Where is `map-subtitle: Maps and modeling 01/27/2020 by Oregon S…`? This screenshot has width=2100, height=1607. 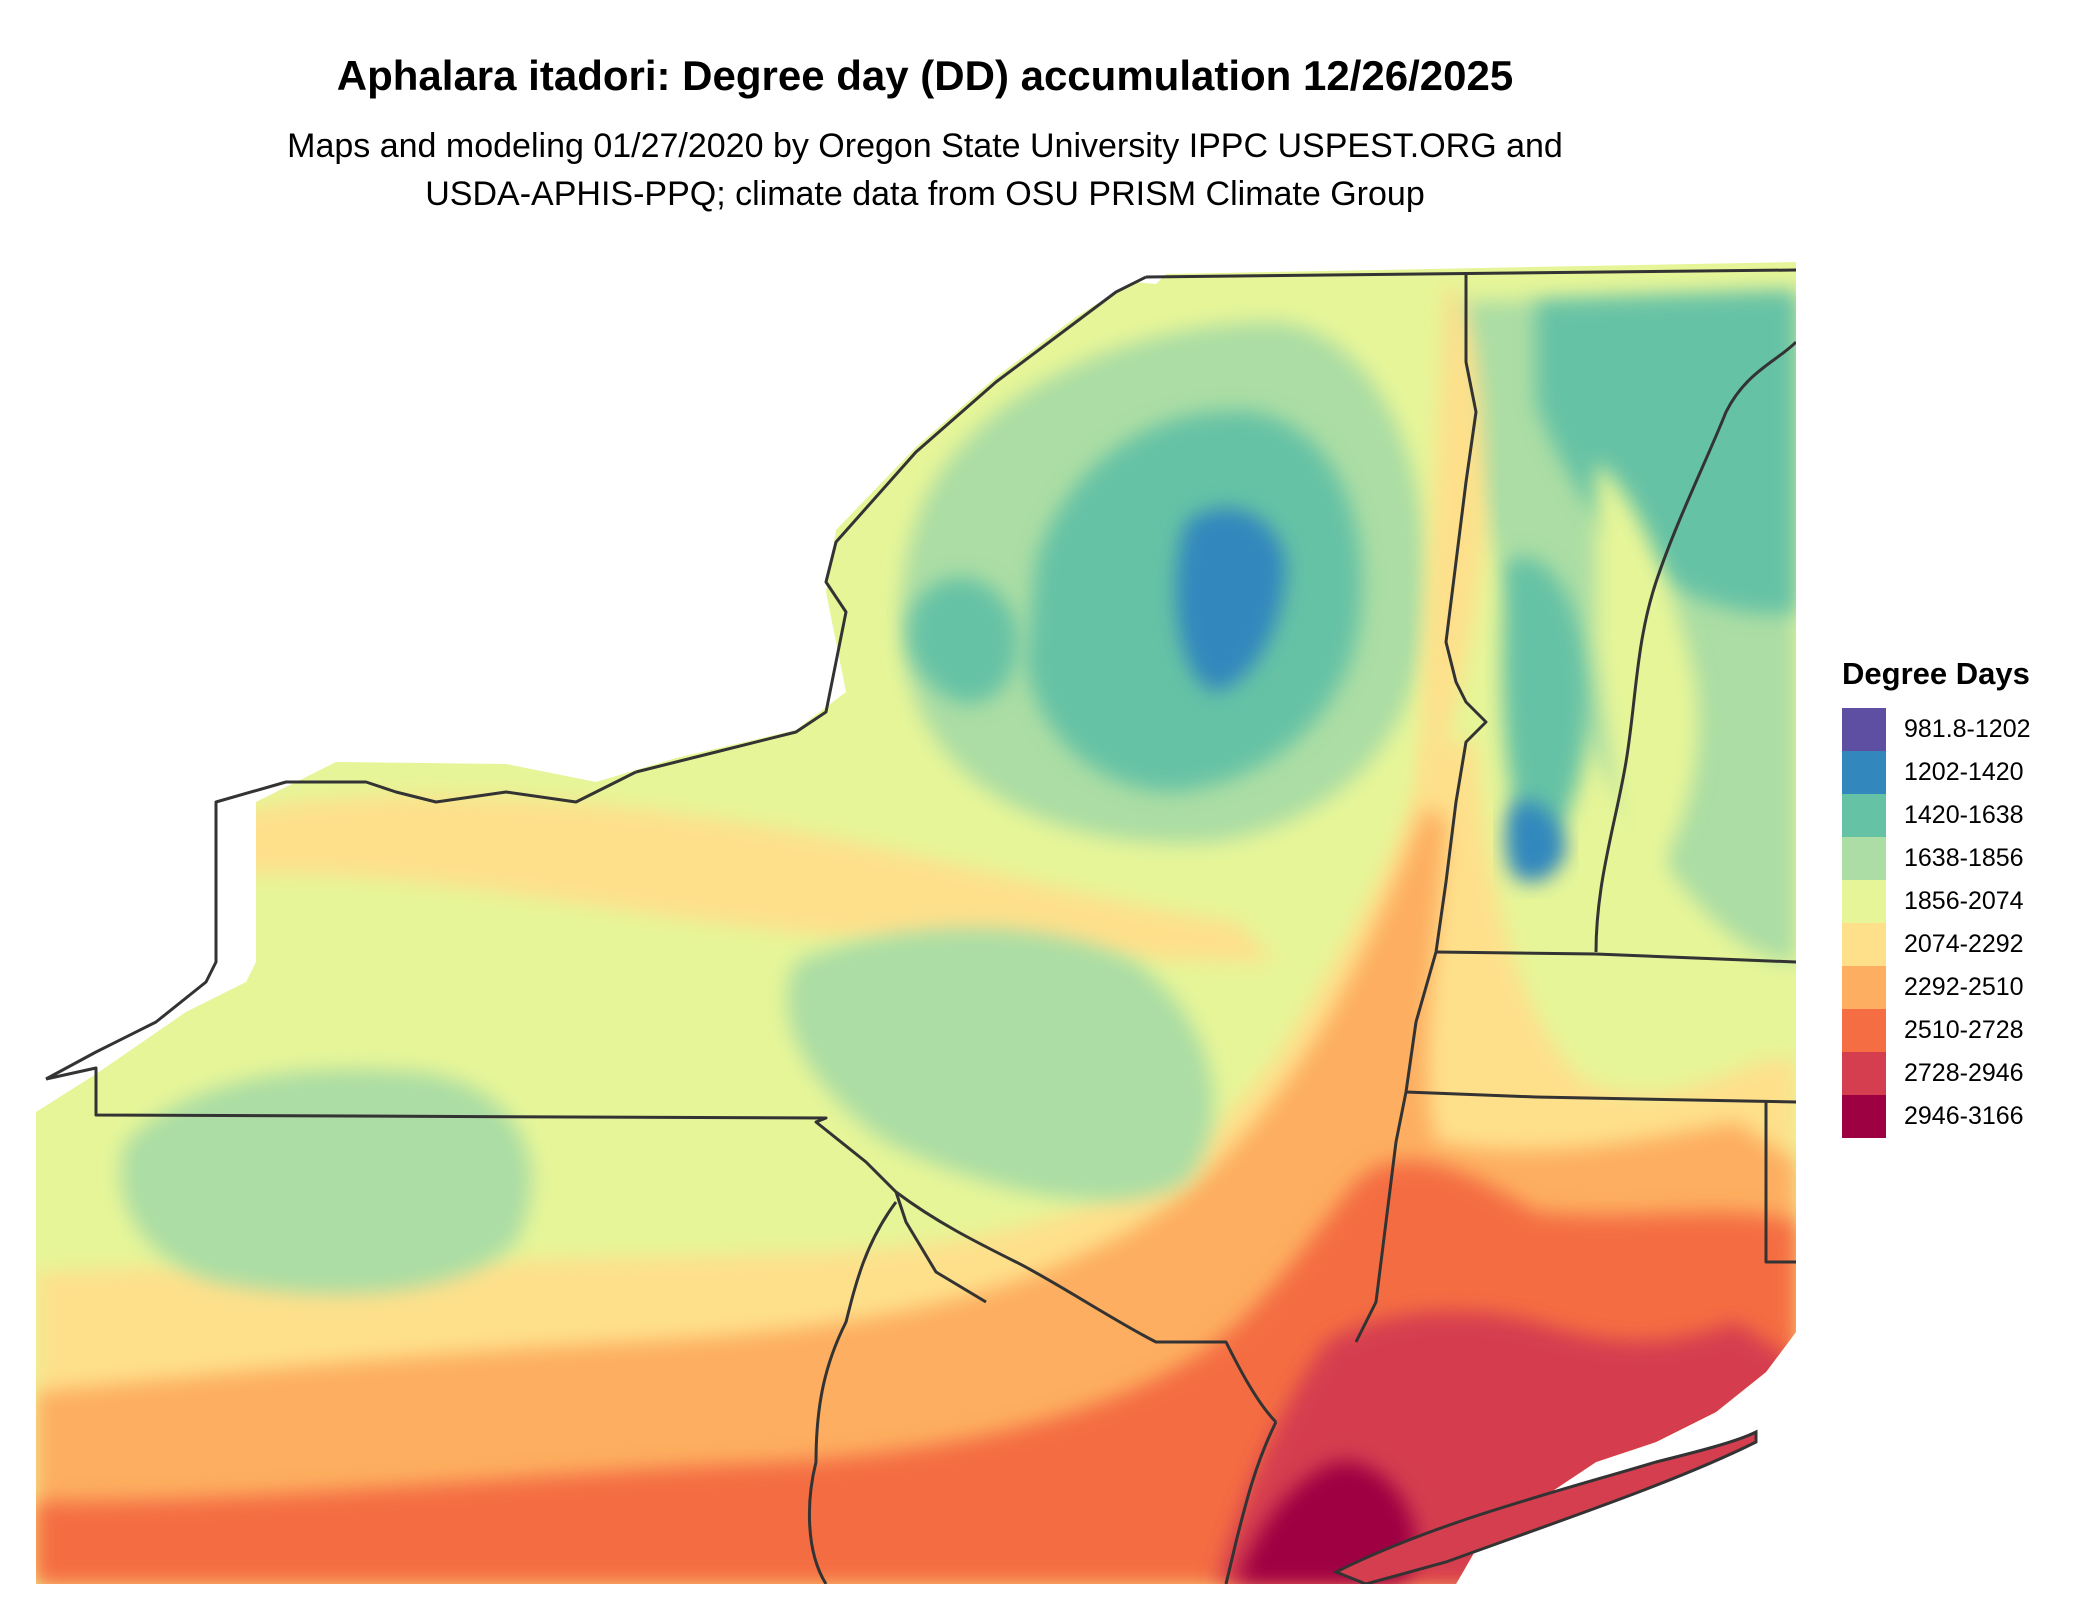
map-subtitle: Maps and modeling 01/27/2020 by Oregon S… is located at coordinates (925, 170).